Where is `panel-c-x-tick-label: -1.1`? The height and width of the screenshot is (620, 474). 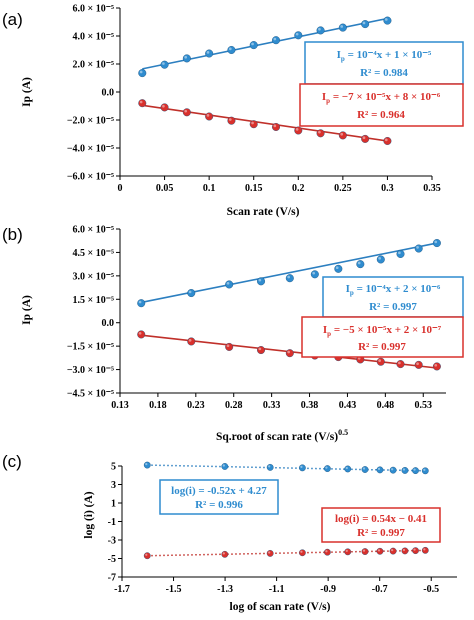 panel-c-x-tick-label: -1.1 is located at coordinates (277, 589).